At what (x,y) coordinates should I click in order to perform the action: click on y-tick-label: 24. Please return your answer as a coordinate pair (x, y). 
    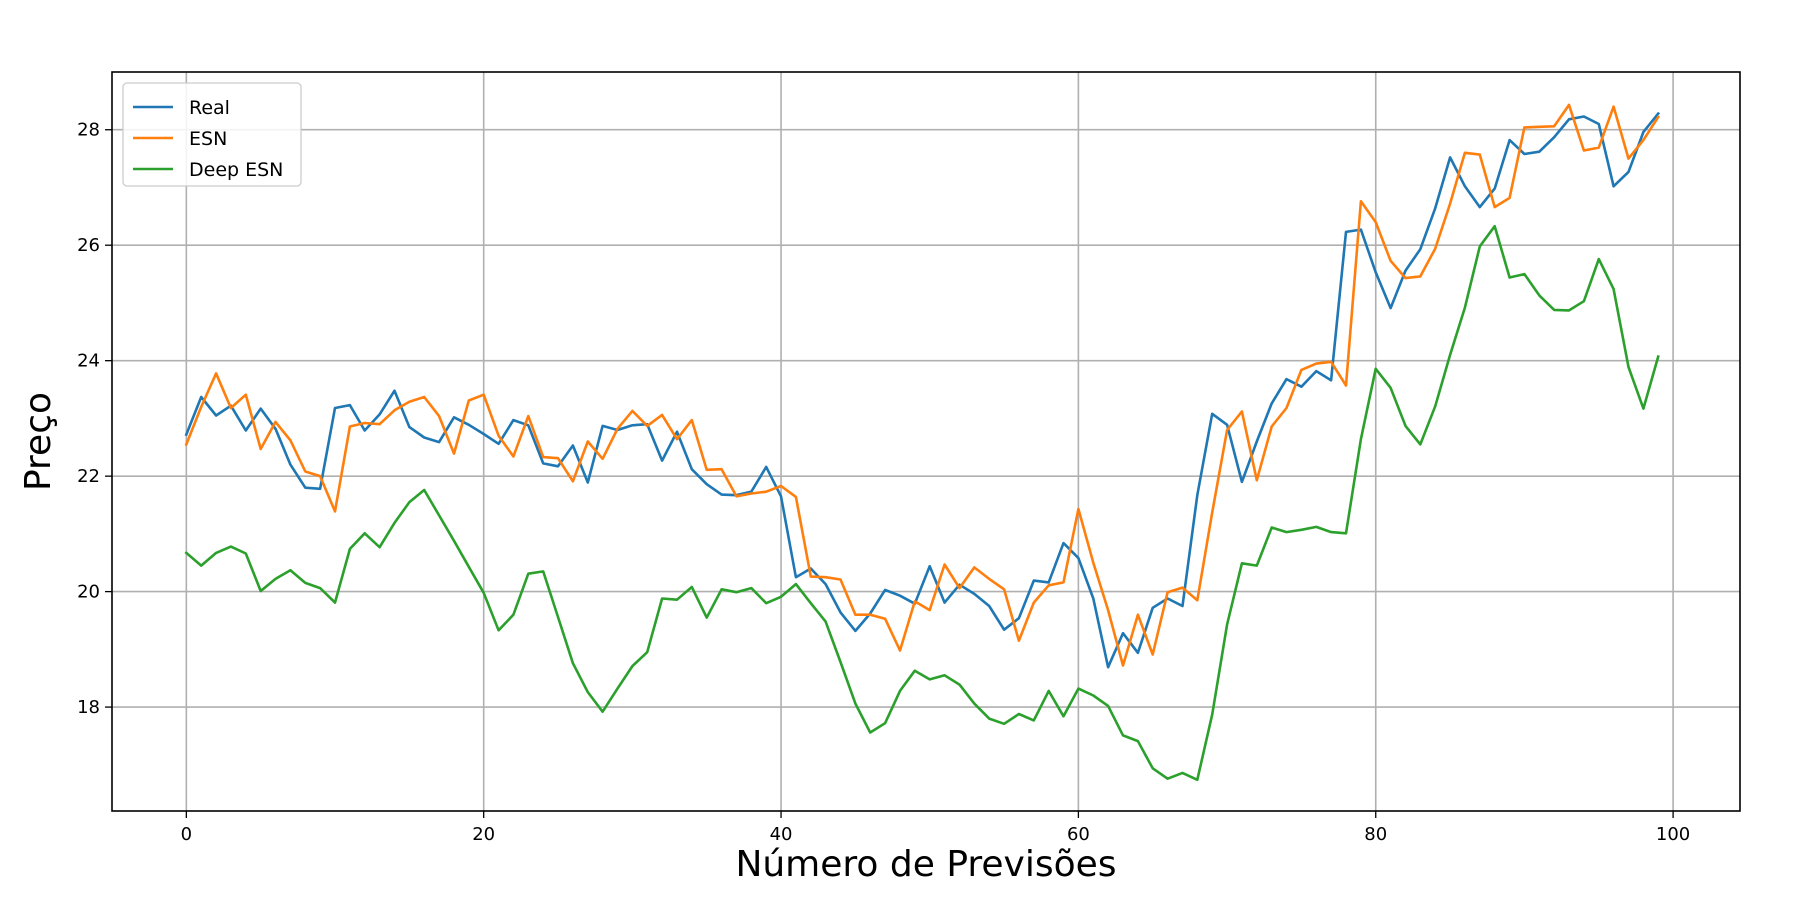
    Looking at the image, I should click on (88, 361).